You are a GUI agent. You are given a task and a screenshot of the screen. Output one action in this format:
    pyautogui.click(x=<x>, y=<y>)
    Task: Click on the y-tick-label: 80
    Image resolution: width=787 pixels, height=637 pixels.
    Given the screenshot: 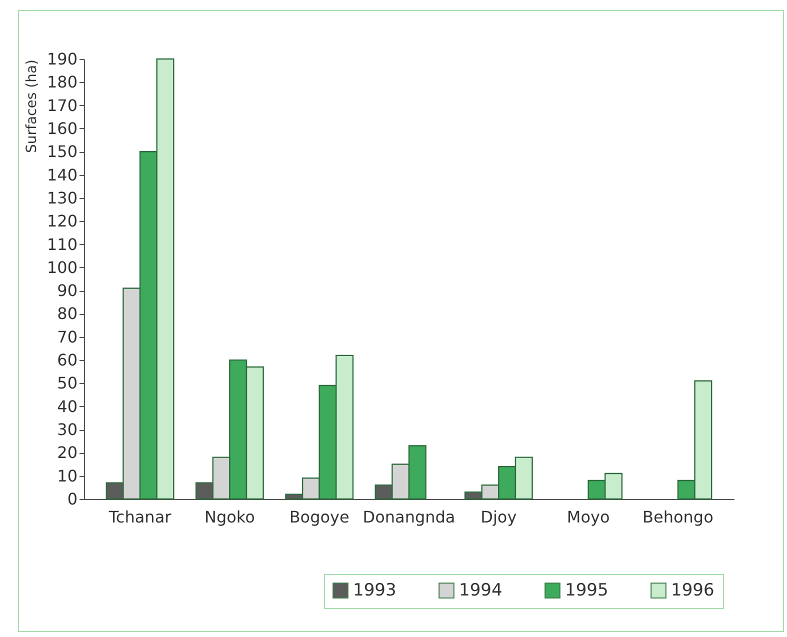 What is the action you would take?
    pyautogui.click(x=67, y=314)
    